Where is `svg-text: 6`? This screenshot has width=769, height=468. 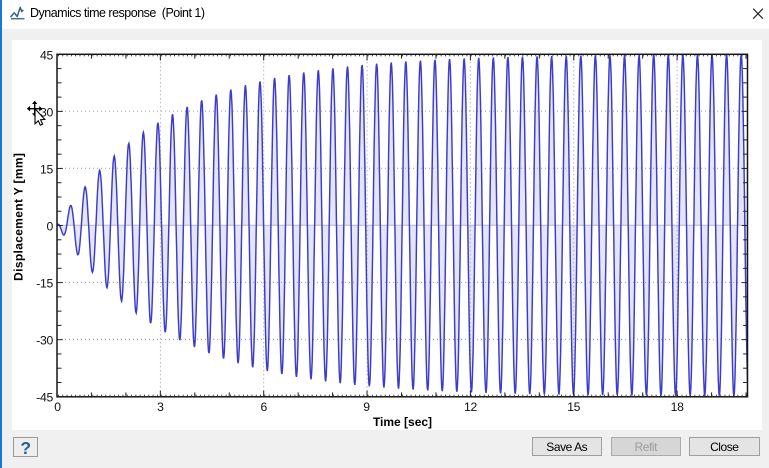
svg-text: 6 is located at coordinates (263, 407).